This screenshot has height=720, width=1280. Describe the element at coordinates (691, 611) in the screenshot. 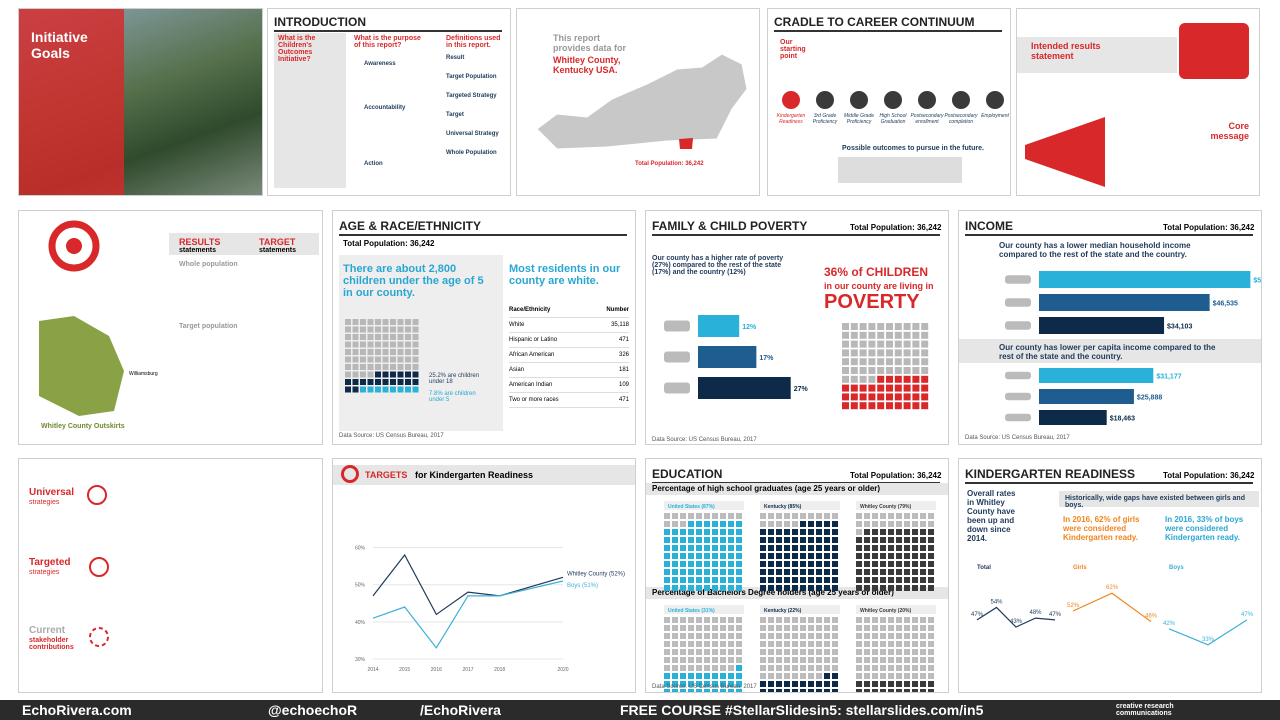

I see `group-label: United States (31%)` at that location.